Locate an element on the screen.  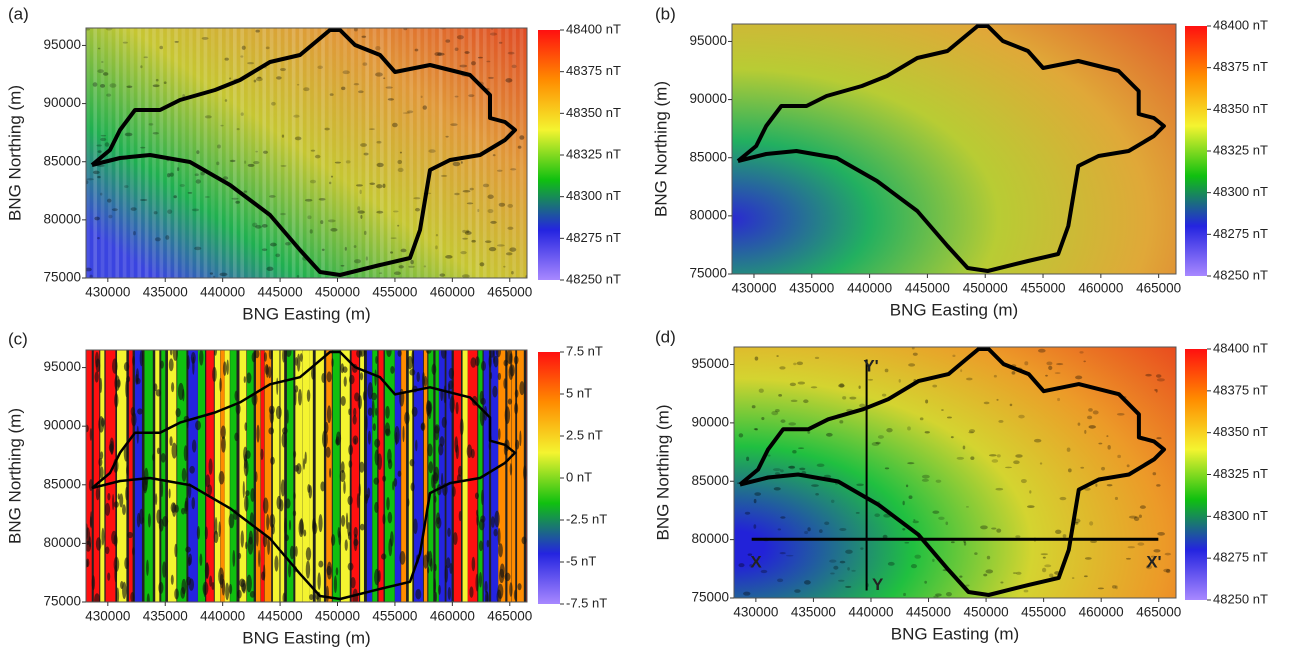
plot-frame is located at coordinates (306, 476).